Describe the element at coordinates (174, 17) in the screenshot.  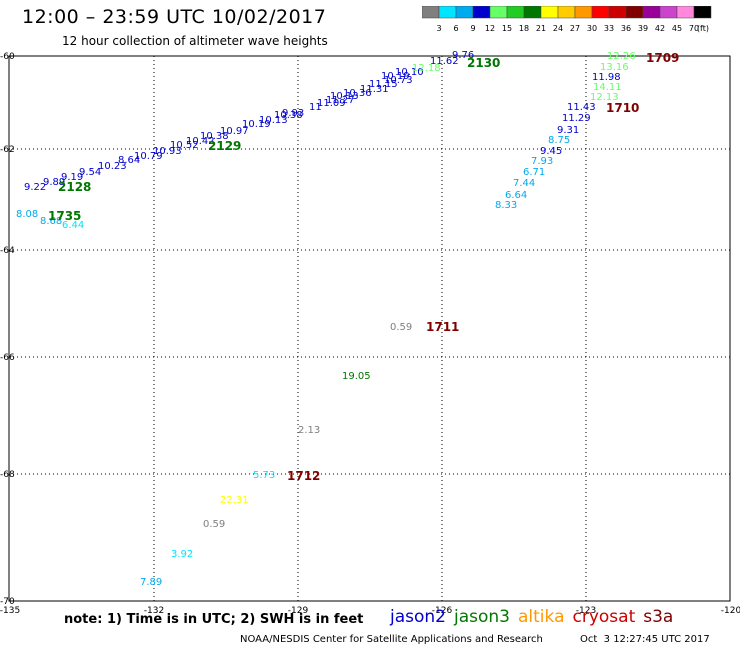
I see `page-title: 12:00 – 23:59 UTC 10/02/2017` at that location.